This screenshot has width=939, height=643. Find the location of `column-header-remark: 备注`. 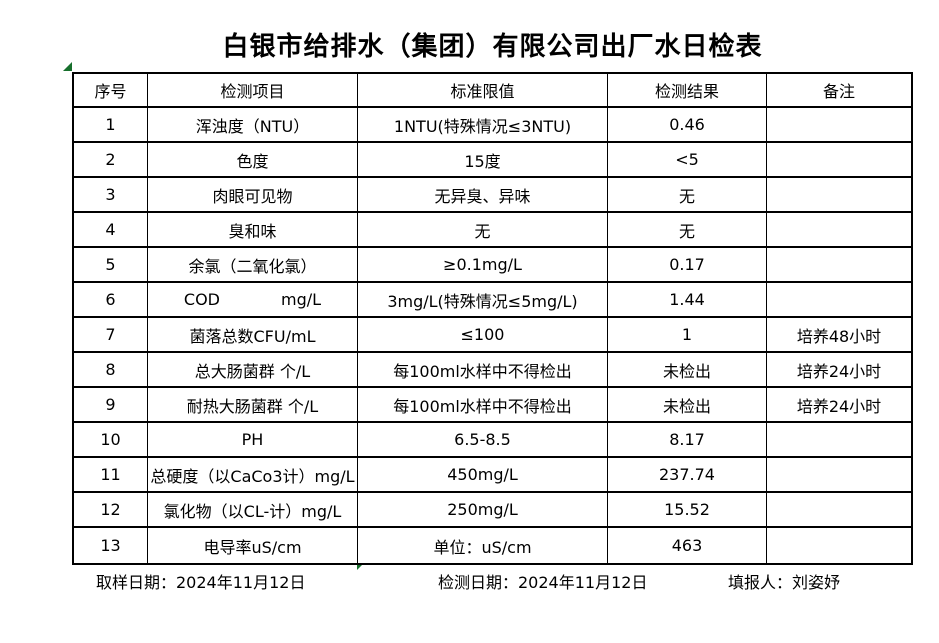

column-header-remark: 备注 is located at coordinates (839, 91).